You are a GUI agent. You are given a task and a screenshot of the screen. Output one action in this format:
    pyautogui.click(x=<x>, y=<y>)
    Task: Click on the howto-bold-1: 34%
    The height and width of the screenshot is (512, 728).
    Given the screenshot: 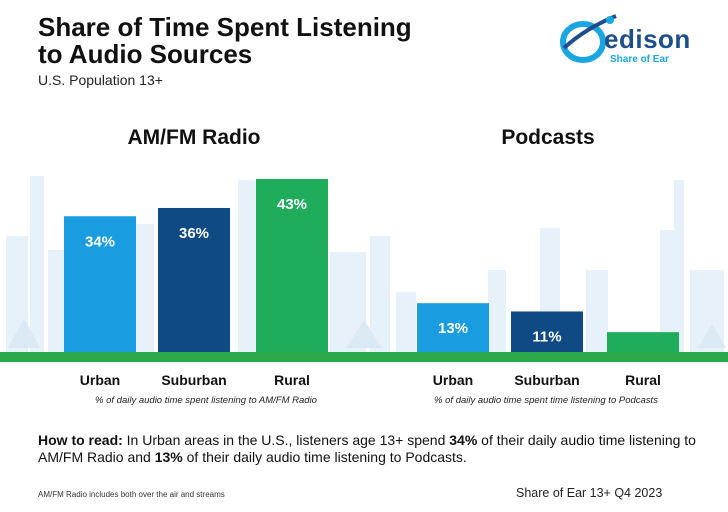 What is the action you would take?
    pyautogui.click(x=463, y=440)
    